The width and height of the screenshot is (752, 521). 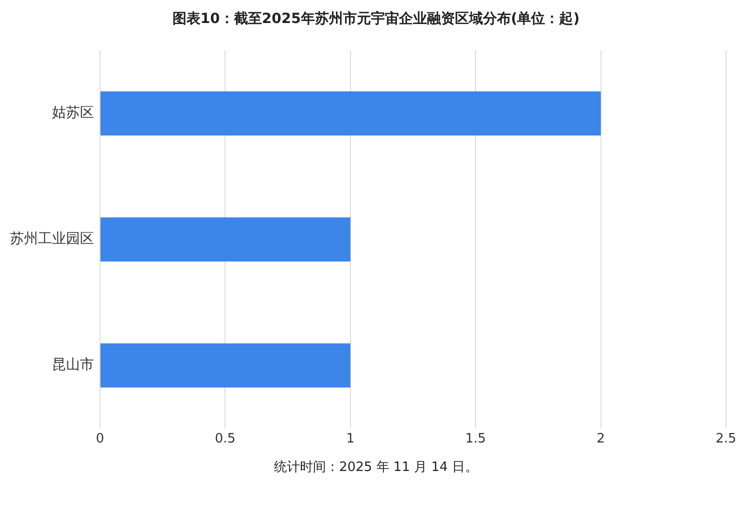 What do you see at coordinates (73, 365) in the screenshot?
I see `y-tick-label: 昆山市` at bounding box center [73, 365].